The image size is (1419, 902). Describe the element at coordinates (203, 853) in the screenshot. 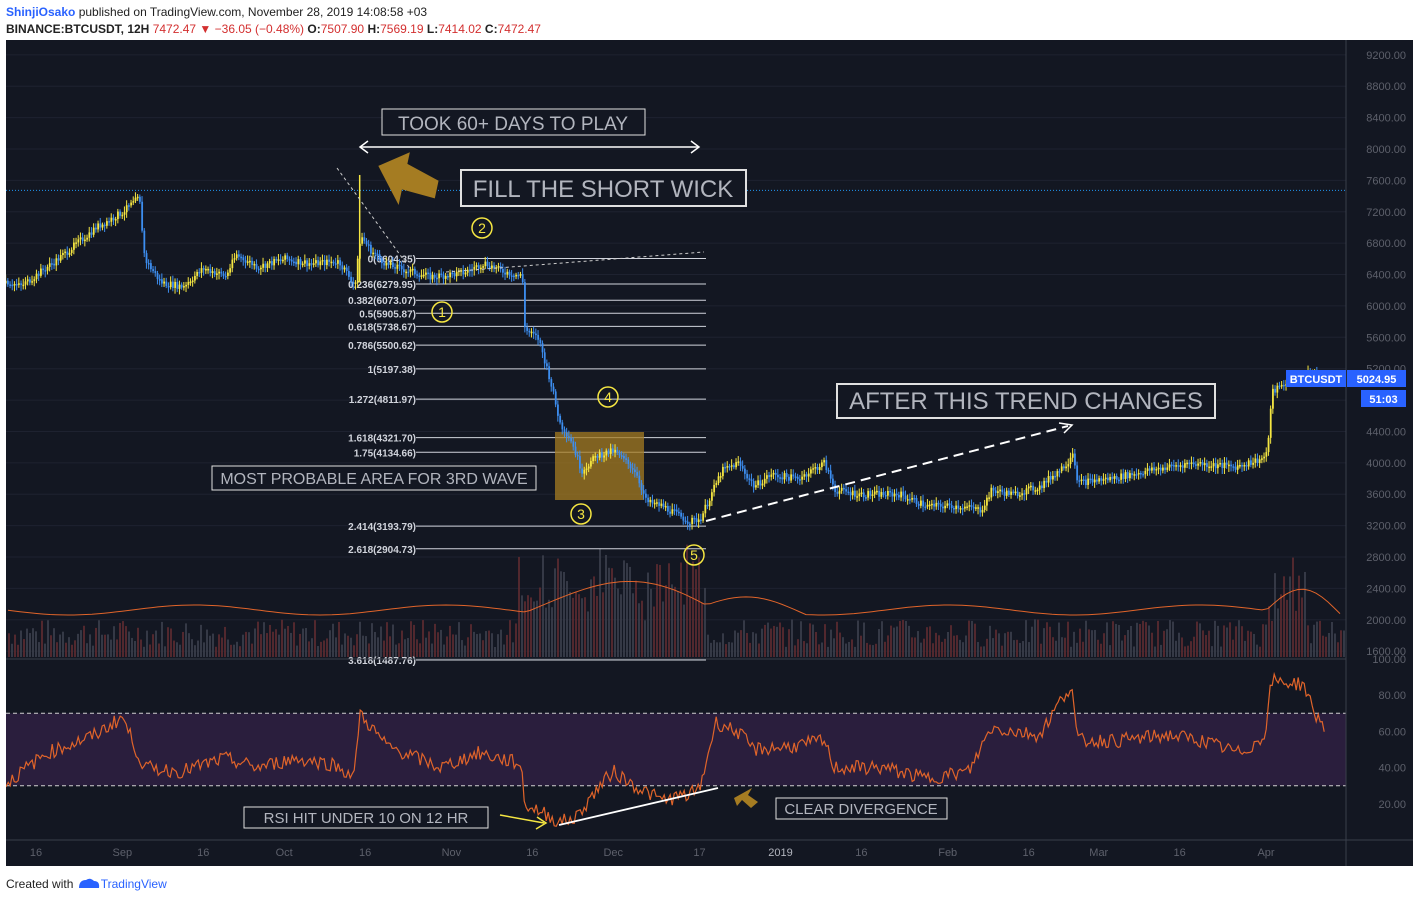

I see `time-tick-label: 16` at that location.